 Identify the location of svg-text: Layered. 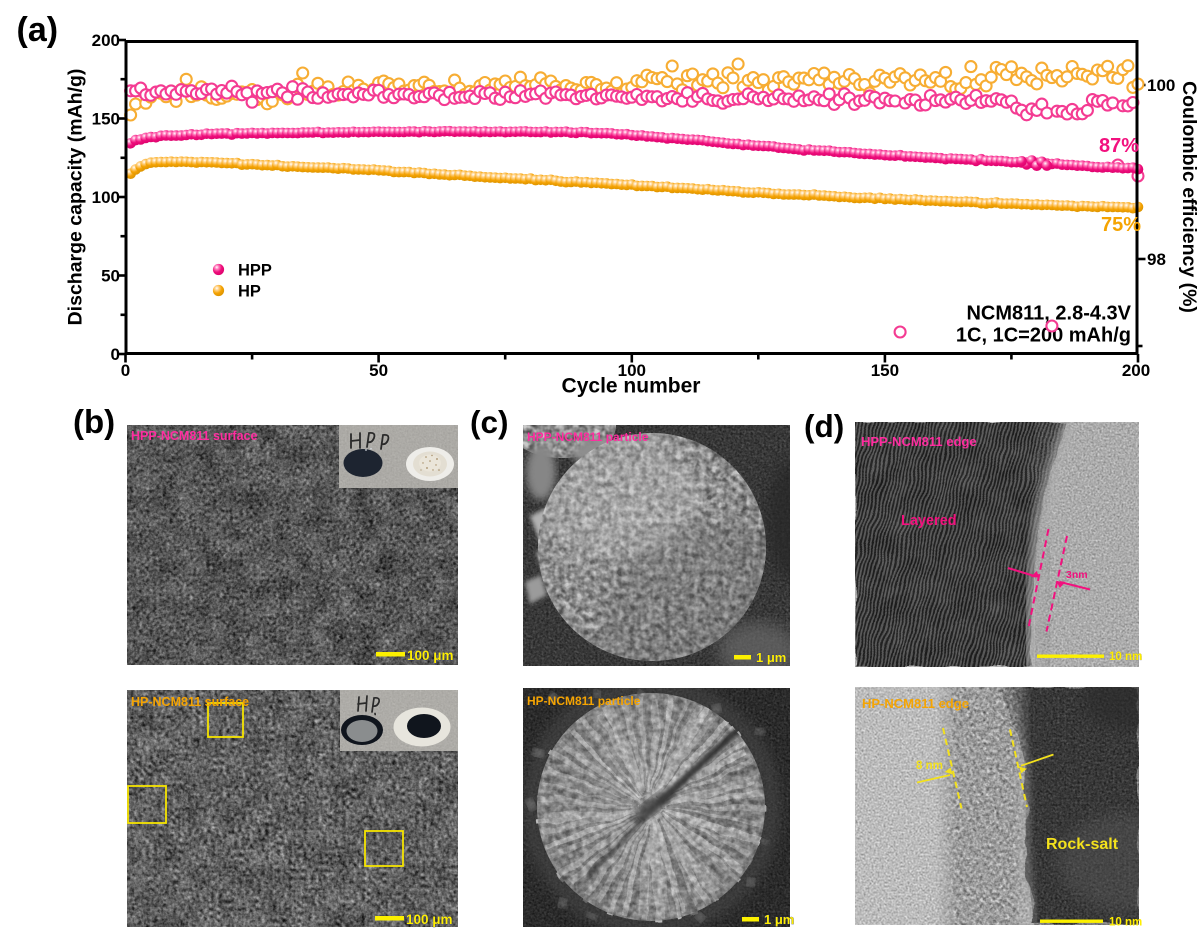
(929, 521).